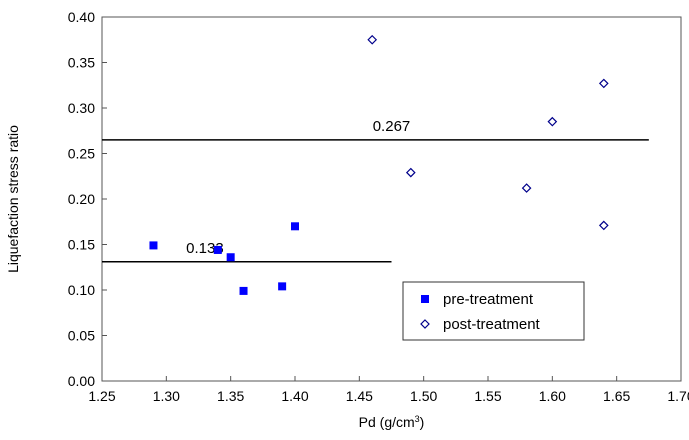  What do you see at coordinates (422, 422) in the screenshot?
I see `x-axis-label-suffix: )` at bounding box center [422, 422].